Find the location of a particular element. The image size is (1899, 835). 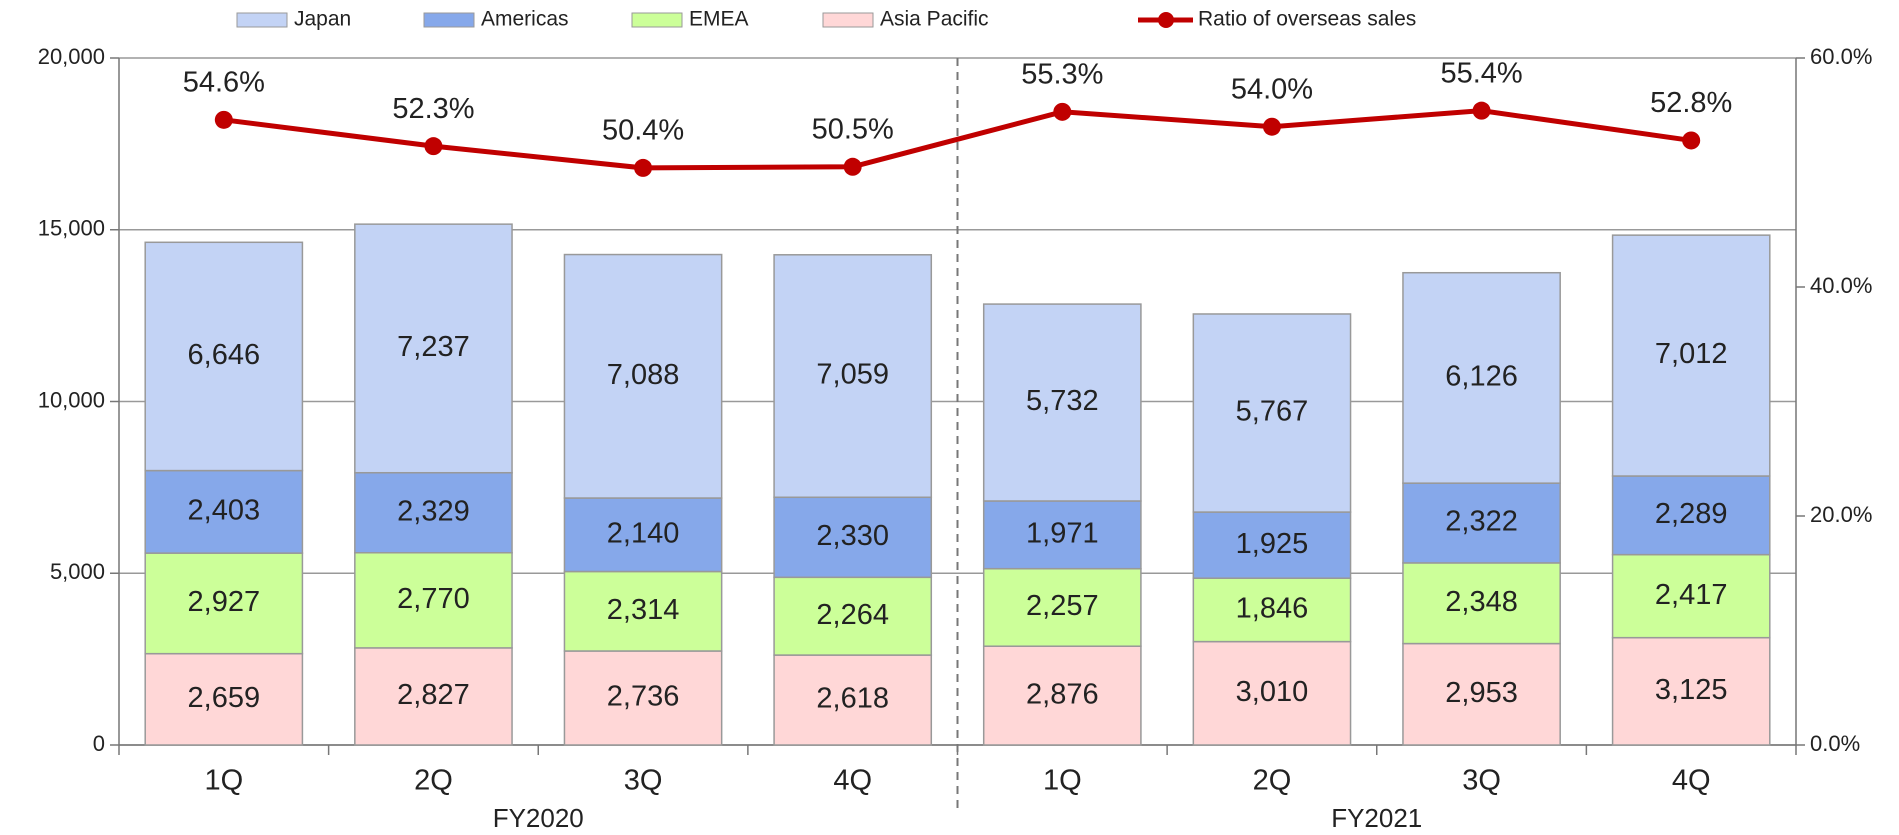

group-label: FY2021 is located at coordinates (1376, 818).